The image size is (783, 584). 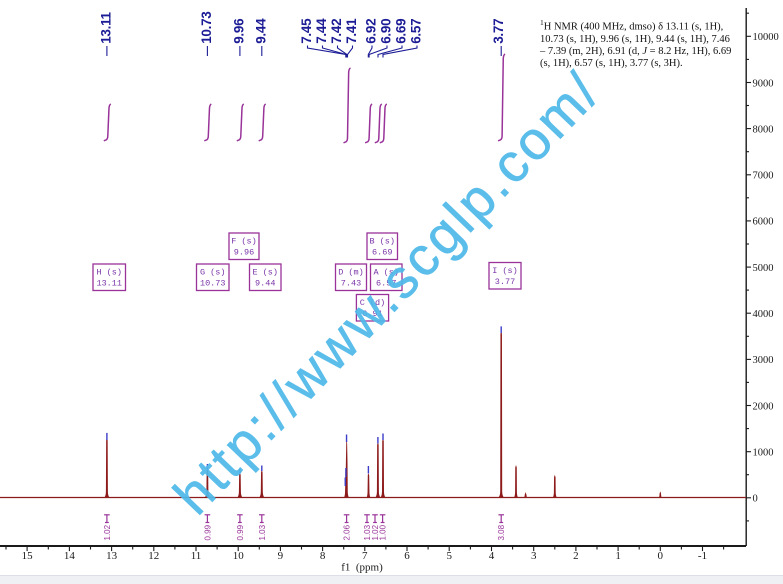 I want to click on svg-text: 2.06, so click(x=347, y=532).